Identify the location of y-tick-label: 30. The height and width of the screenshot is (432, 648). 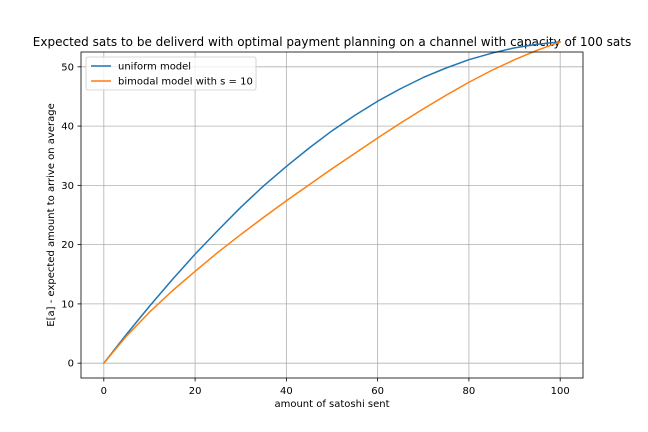
(67, 186).